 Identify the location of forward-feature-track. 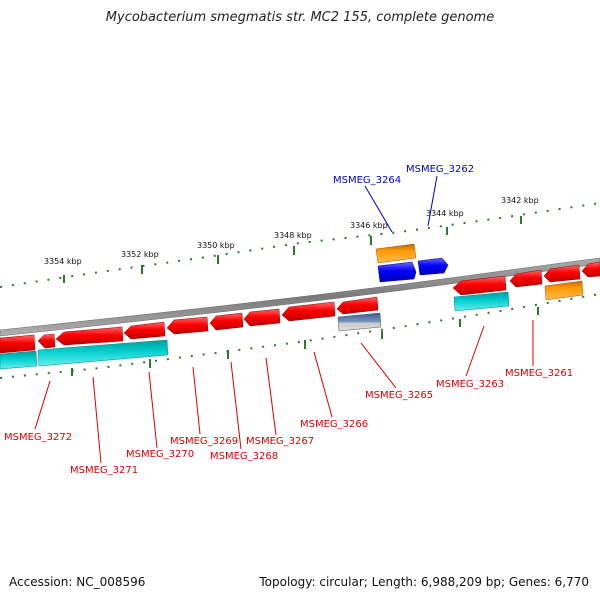
(412, 263).